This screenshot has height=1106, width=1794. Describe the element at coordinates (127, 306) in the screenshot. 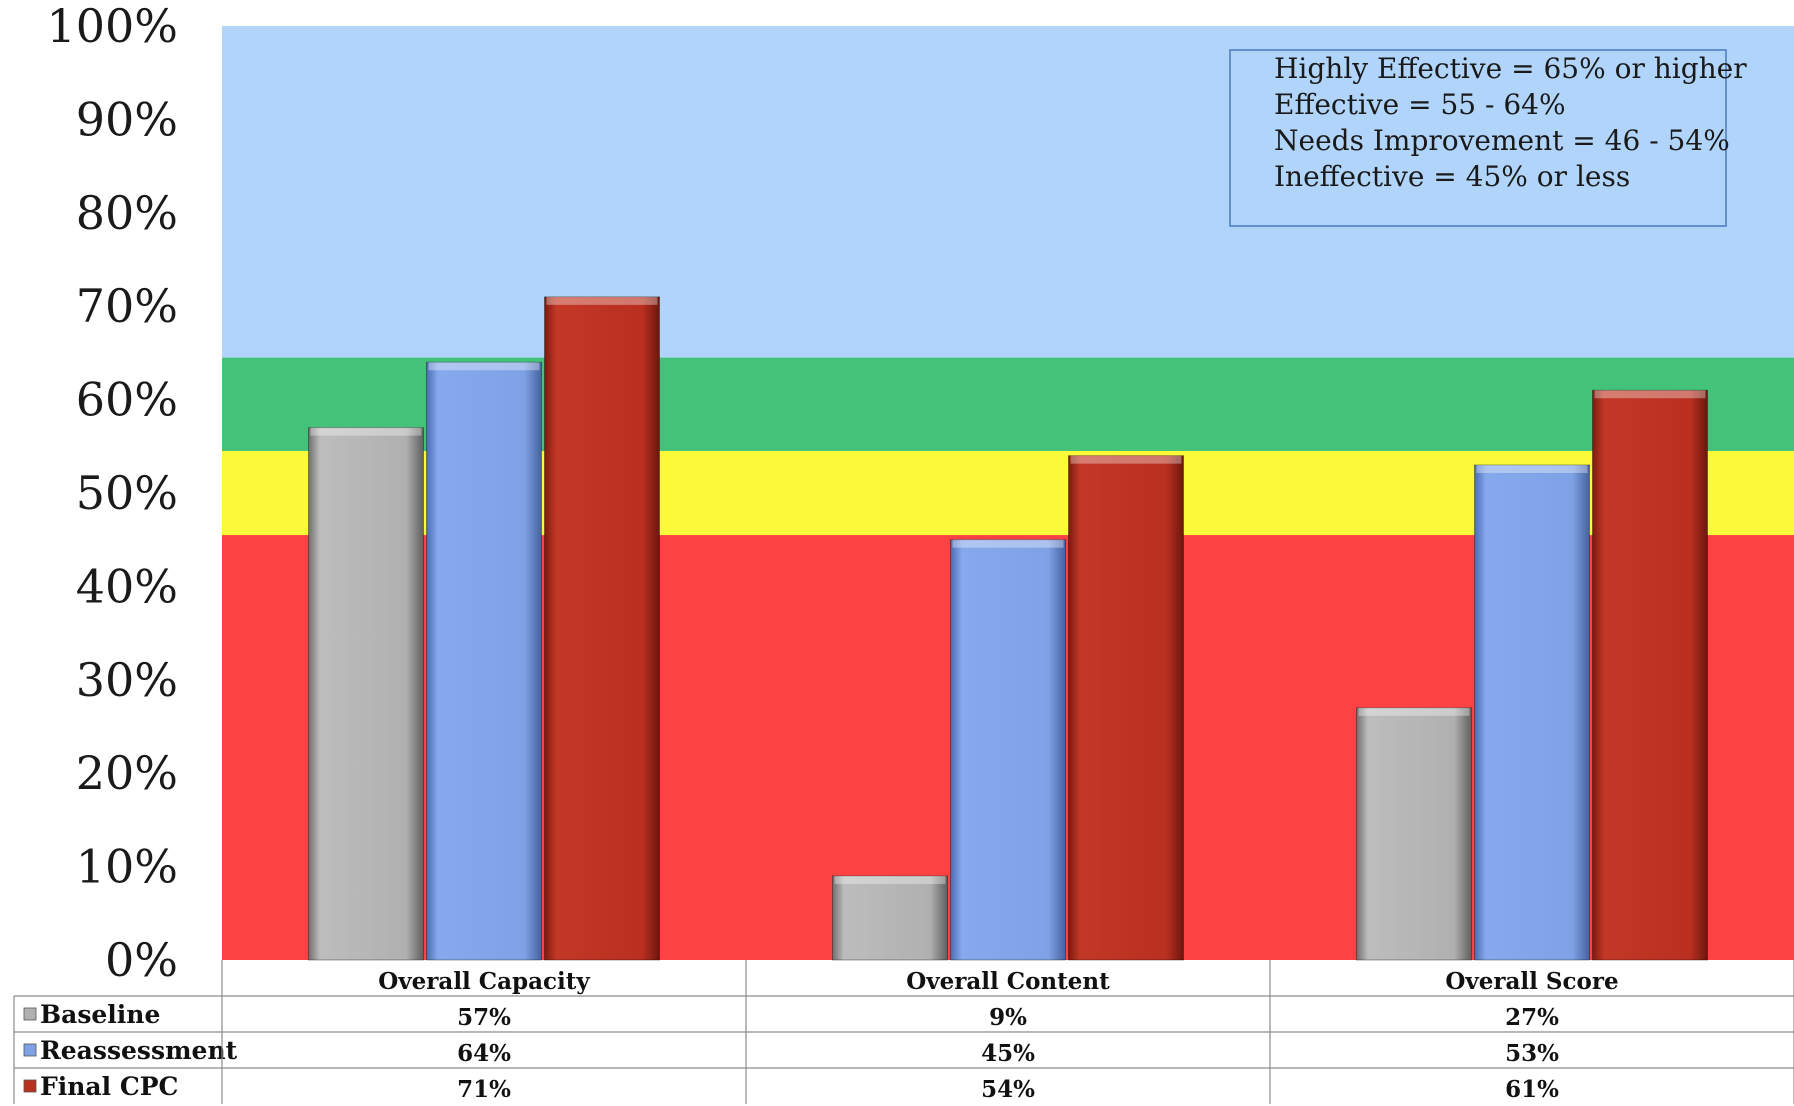

I see `y-tick-label: 70%` at that location.